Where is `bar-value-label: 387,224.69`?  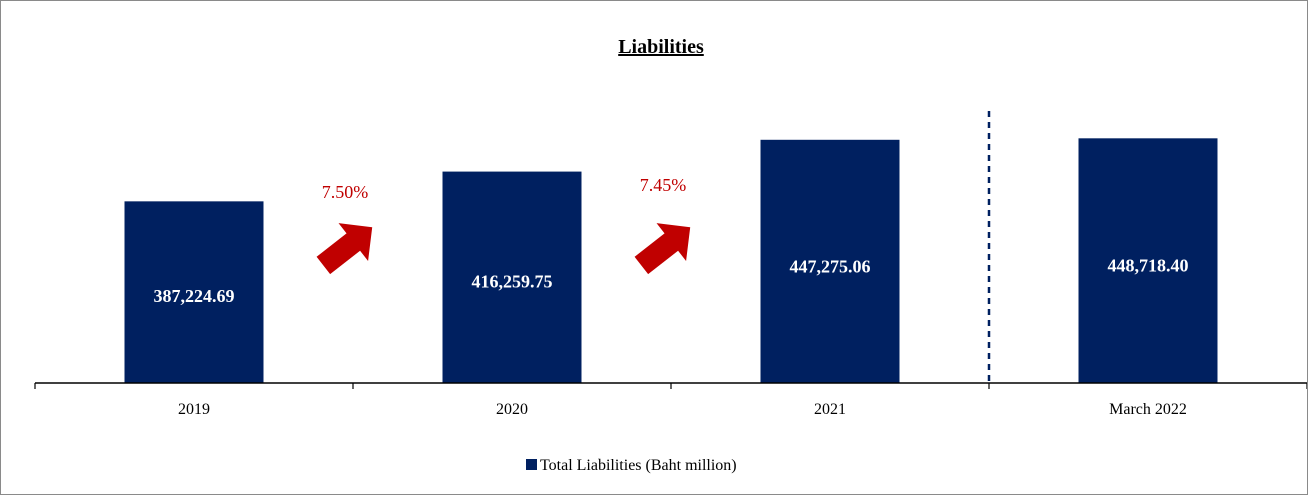
bar-value-label: 387,224.69 is located at coordinates (194, 296).